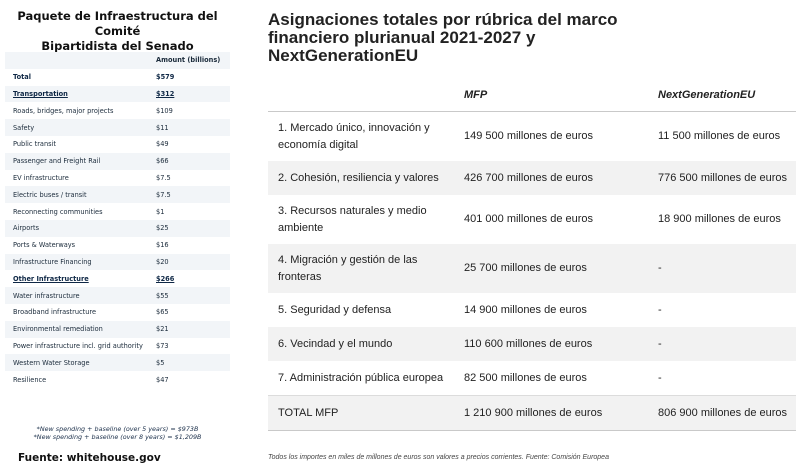 This screenshot has width=811, height=476. I want to click on infrastructure-item-amount: $47, so click(191, 379).